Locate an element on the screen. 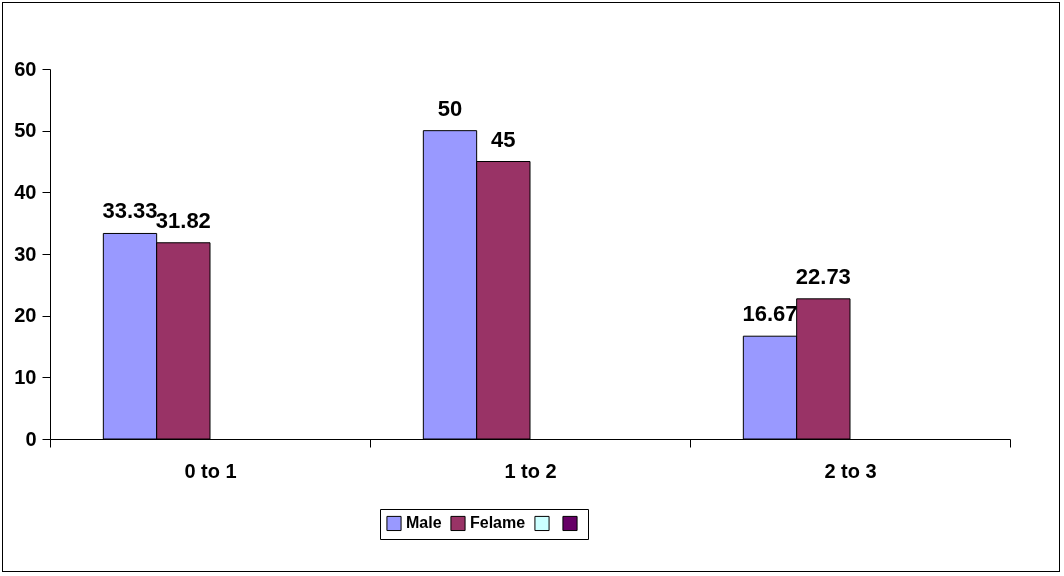 This screenshot has width=1064, height=576. y-tick-label: 20 is located at coordinates (25, 315).